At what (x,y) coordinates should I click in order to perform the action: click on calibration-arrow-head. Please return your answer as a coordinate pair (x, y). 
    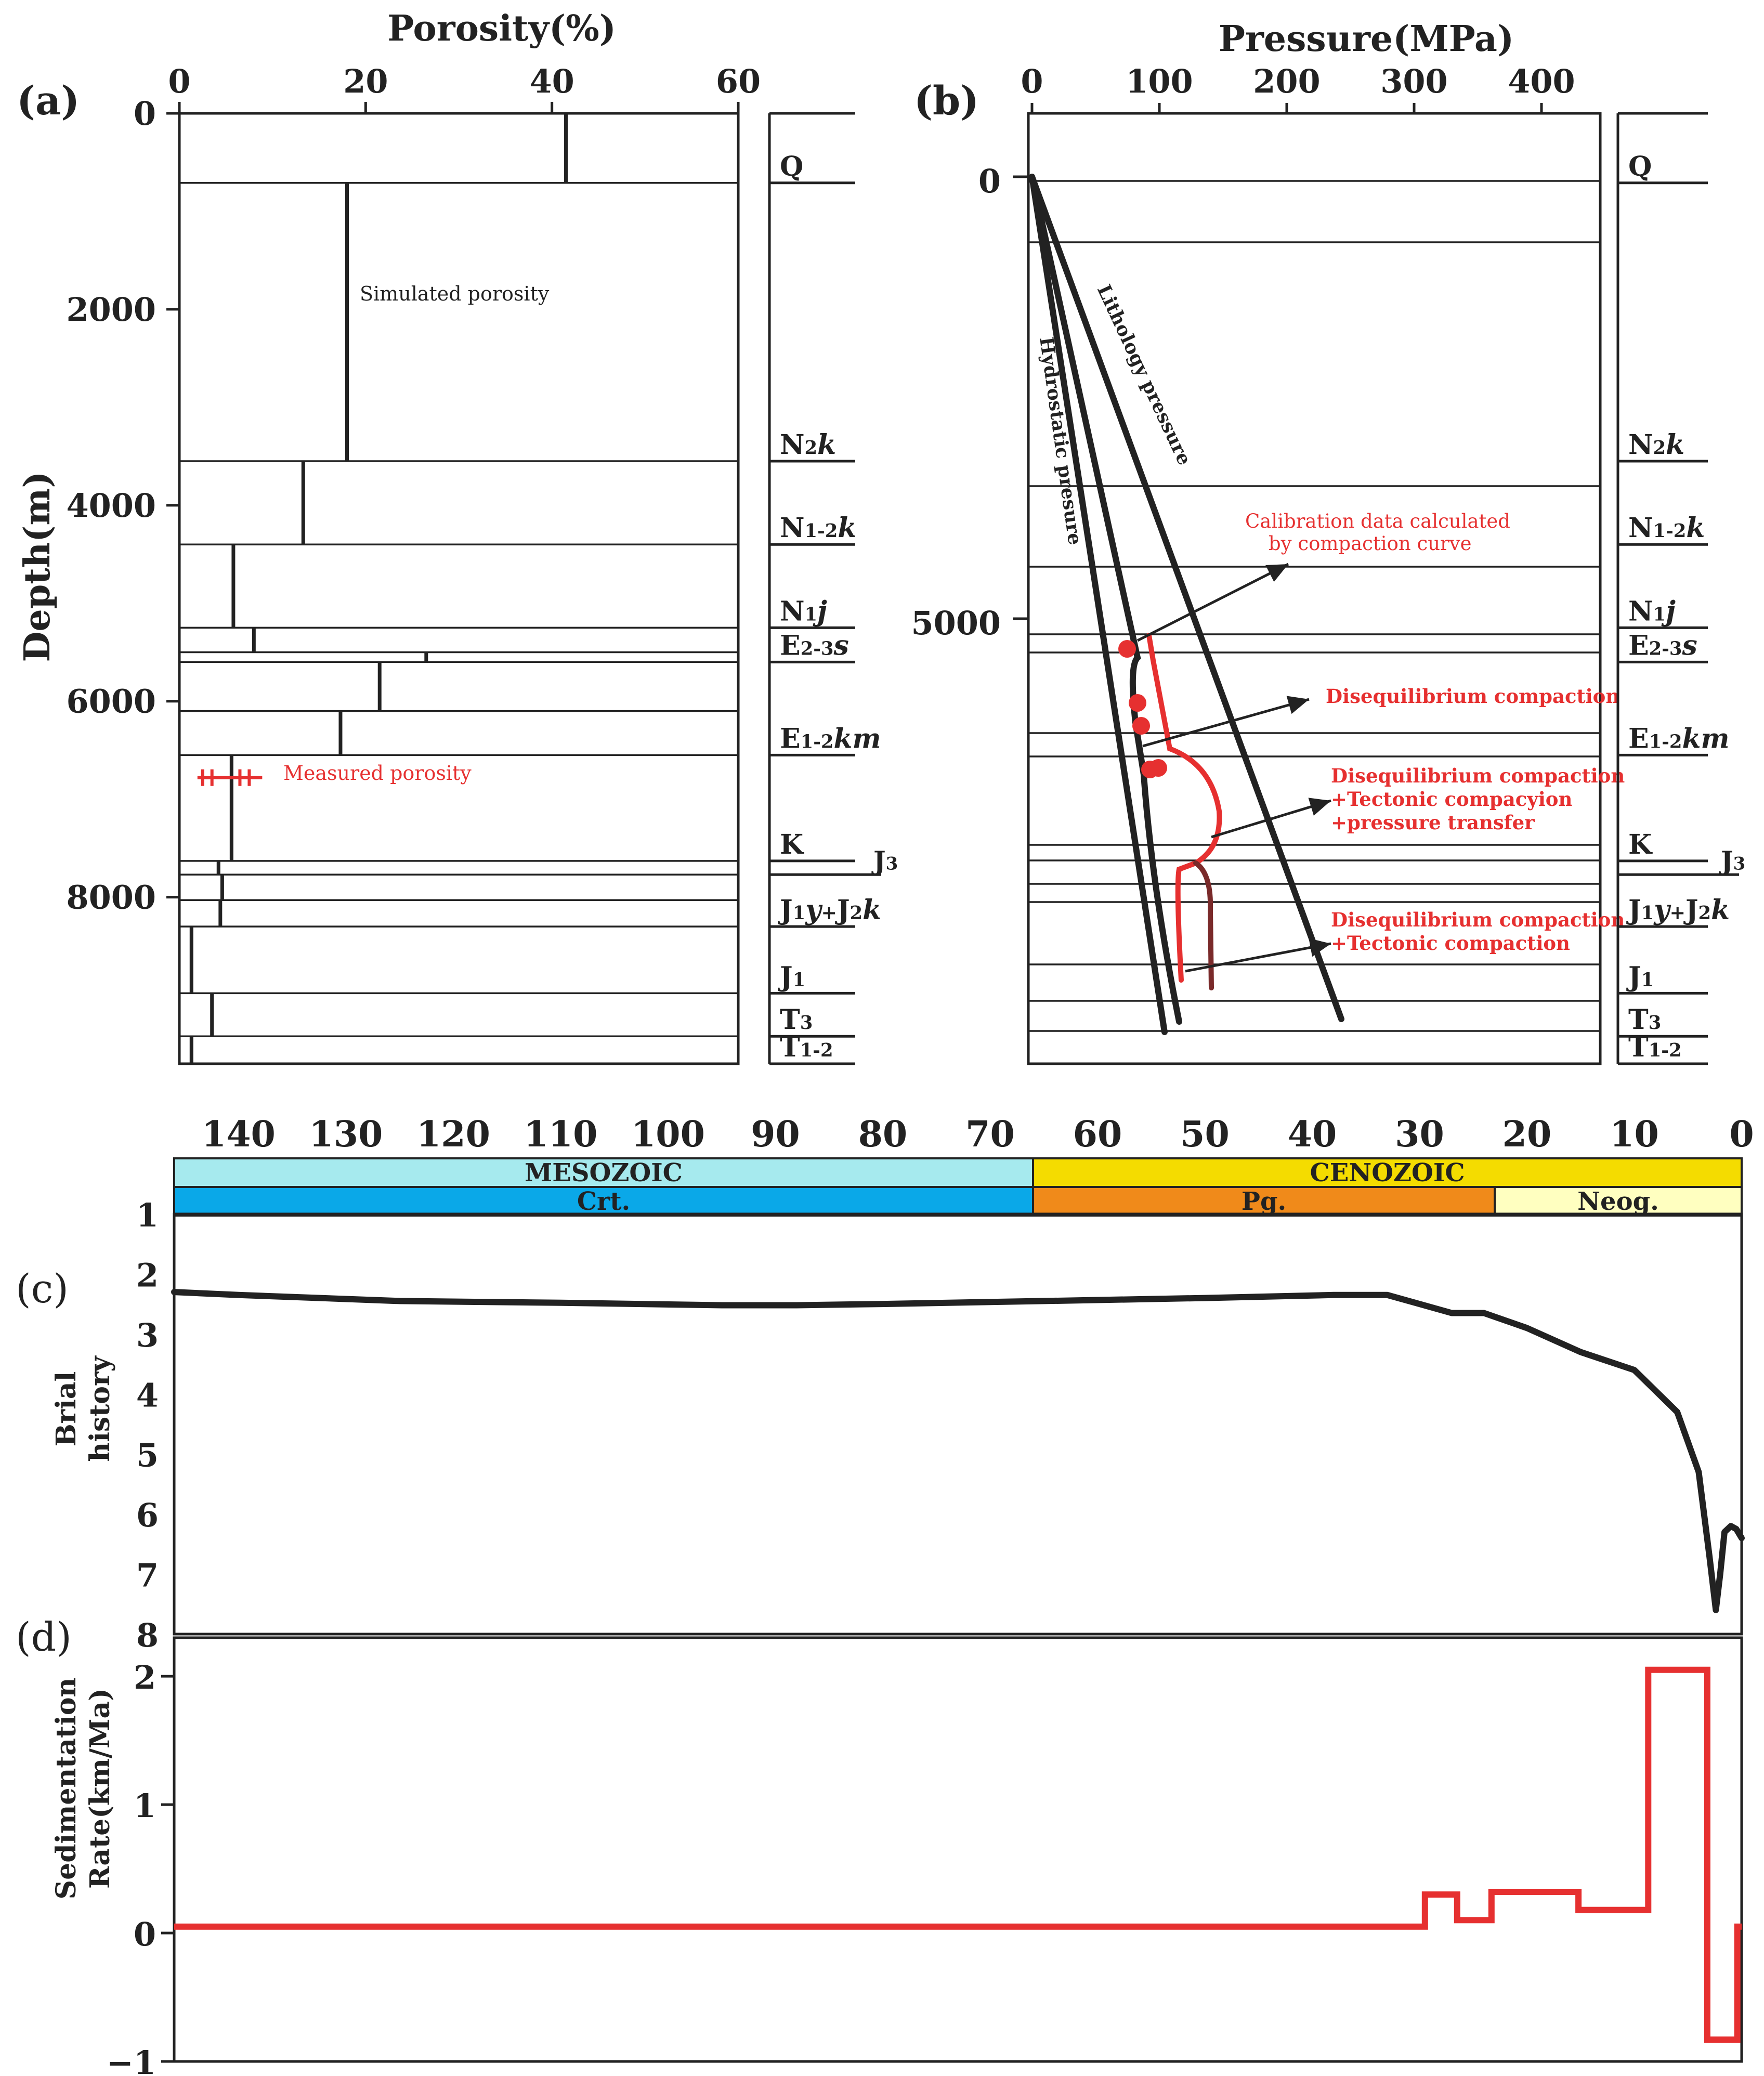
    Looking at the image, I should click on (1276, 573).